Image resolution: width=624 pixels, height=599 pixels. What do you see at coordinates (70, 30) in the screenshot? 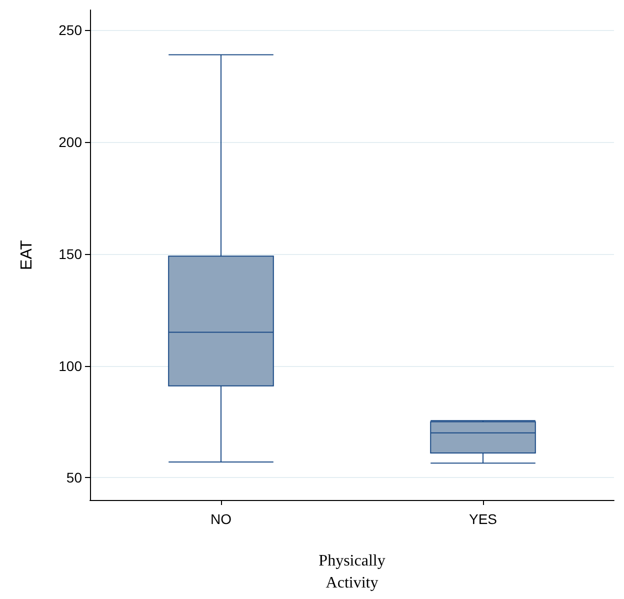
I see `y-tick-label: 250` at bounding box center [70, 30].